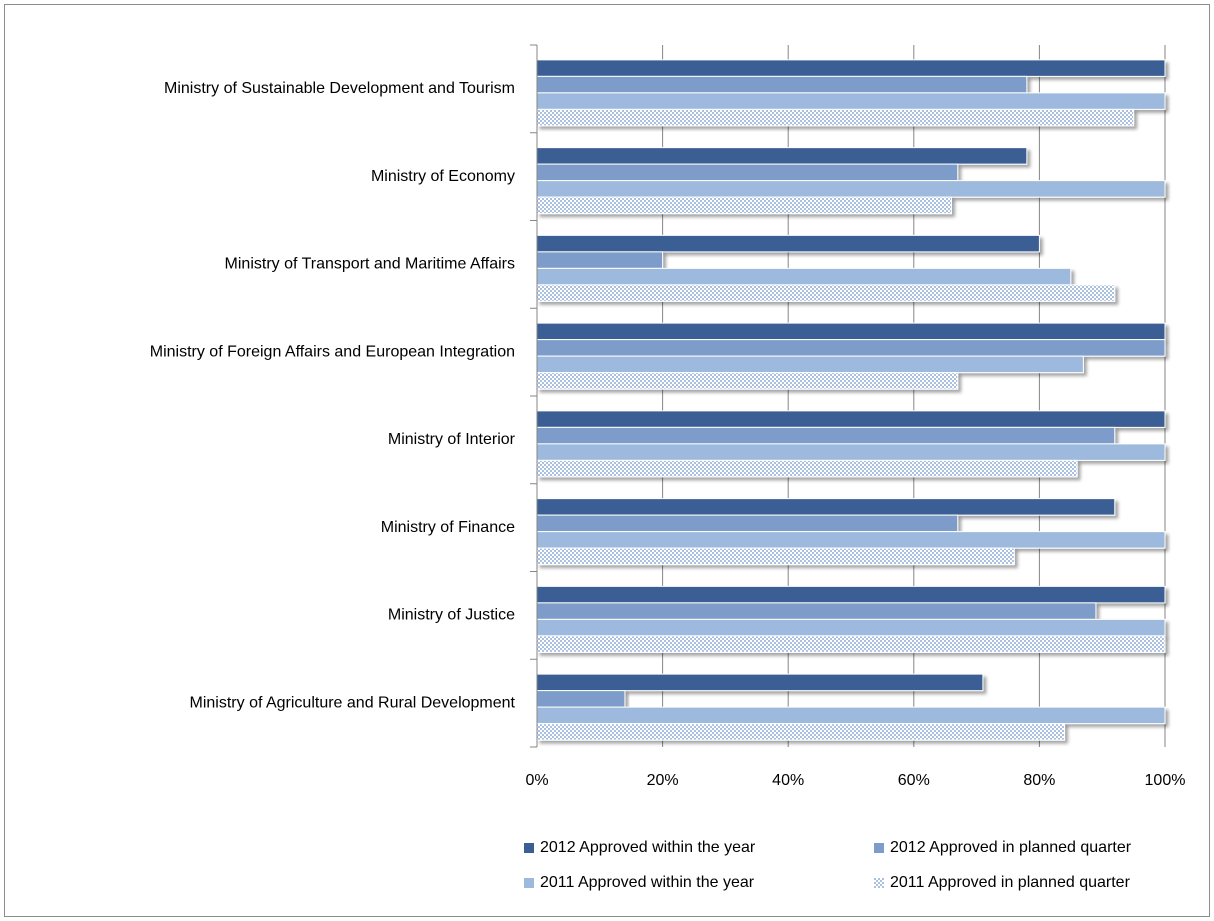  I want to click on legend-label: 2011 Approved within the year, so click(647, 882).